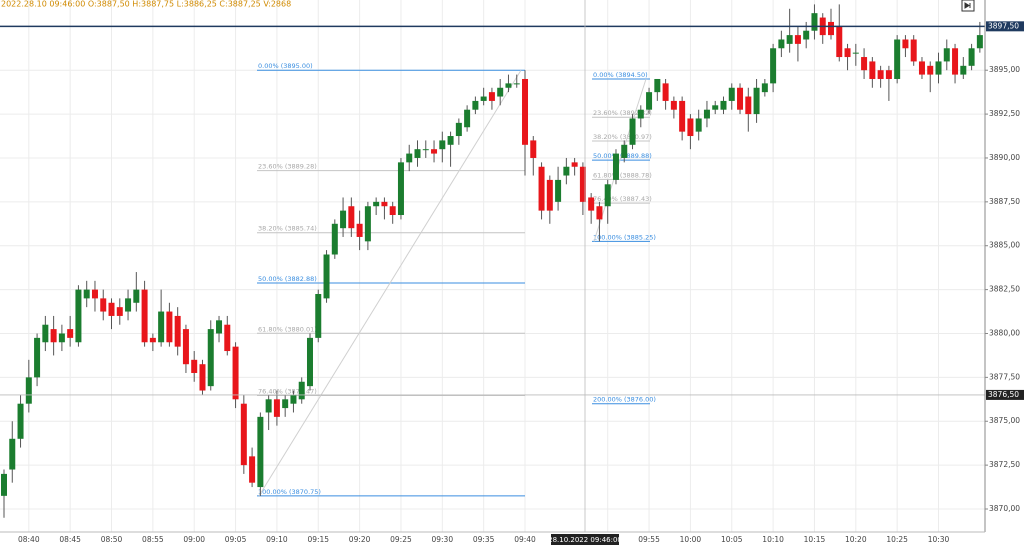 This screenshot has height=546, width=1024. I want to click on fib-label: 100.00% (3885.25), so click(624, 237).